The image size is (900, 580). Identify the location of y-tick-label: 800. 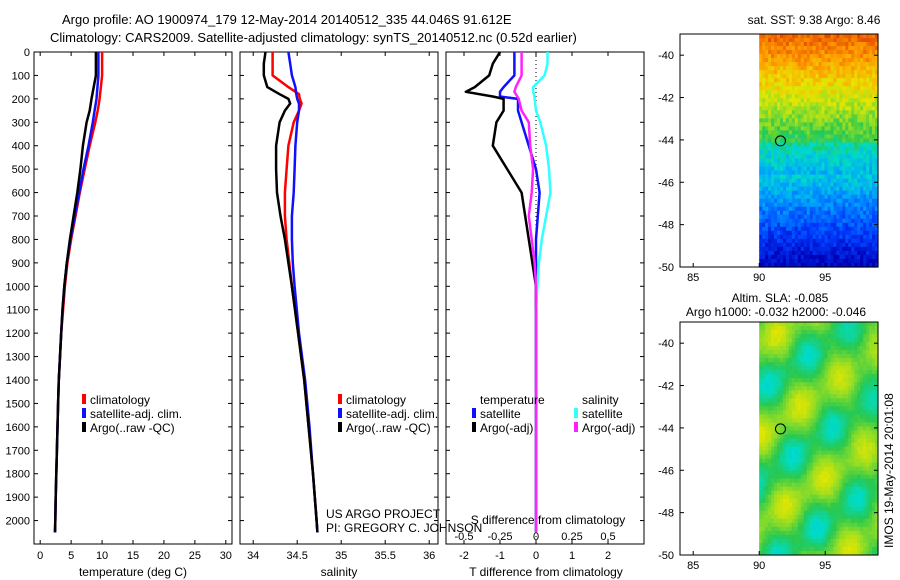
(21, 240).